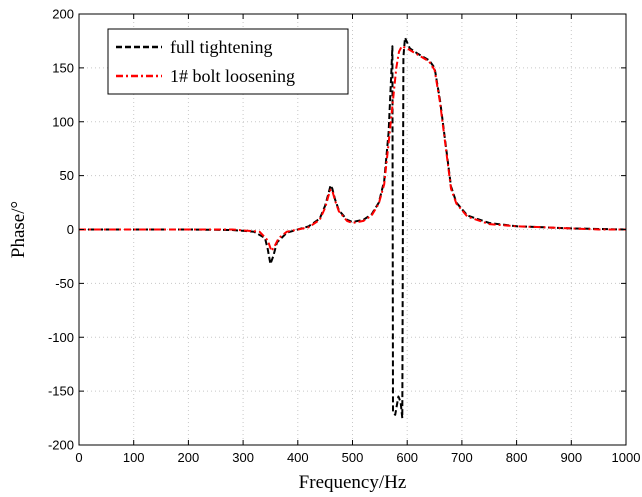 Image resolution: width=642 pixels, height=497 pixels. What do you see at coordinates (78, 457) in the screenshot?
I see `x-tick-label: 0` at bounding box center [78, 457].